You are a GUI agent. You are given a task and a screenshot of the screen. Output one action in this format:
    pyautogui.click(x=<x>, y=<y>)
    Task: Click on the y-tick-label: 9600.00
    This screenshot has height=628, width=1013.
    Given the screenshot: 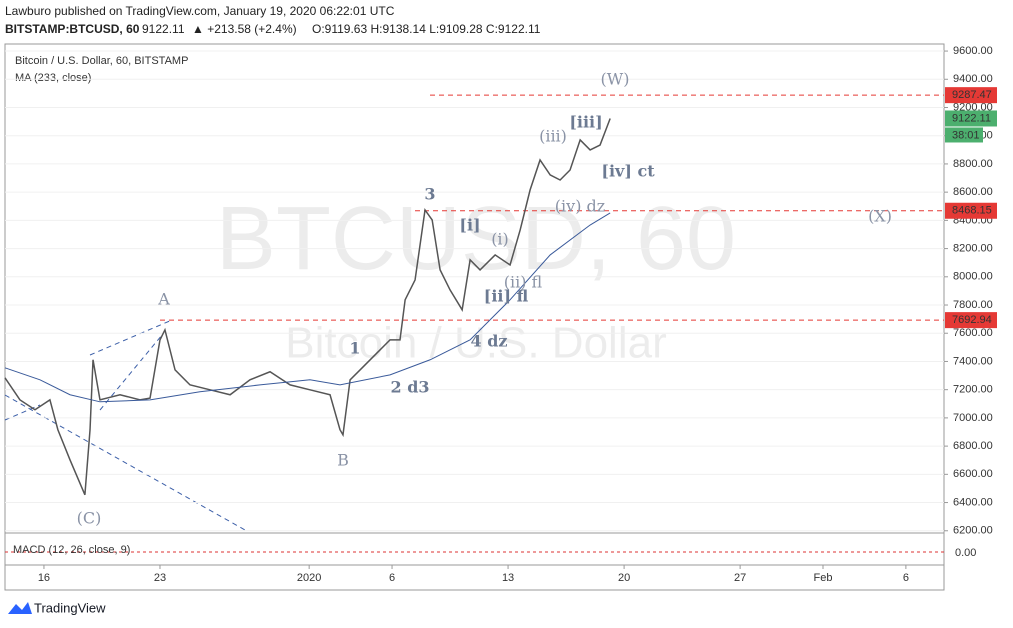 What is the action you would take?
    pyautogui.click(x=973, y=51)
    